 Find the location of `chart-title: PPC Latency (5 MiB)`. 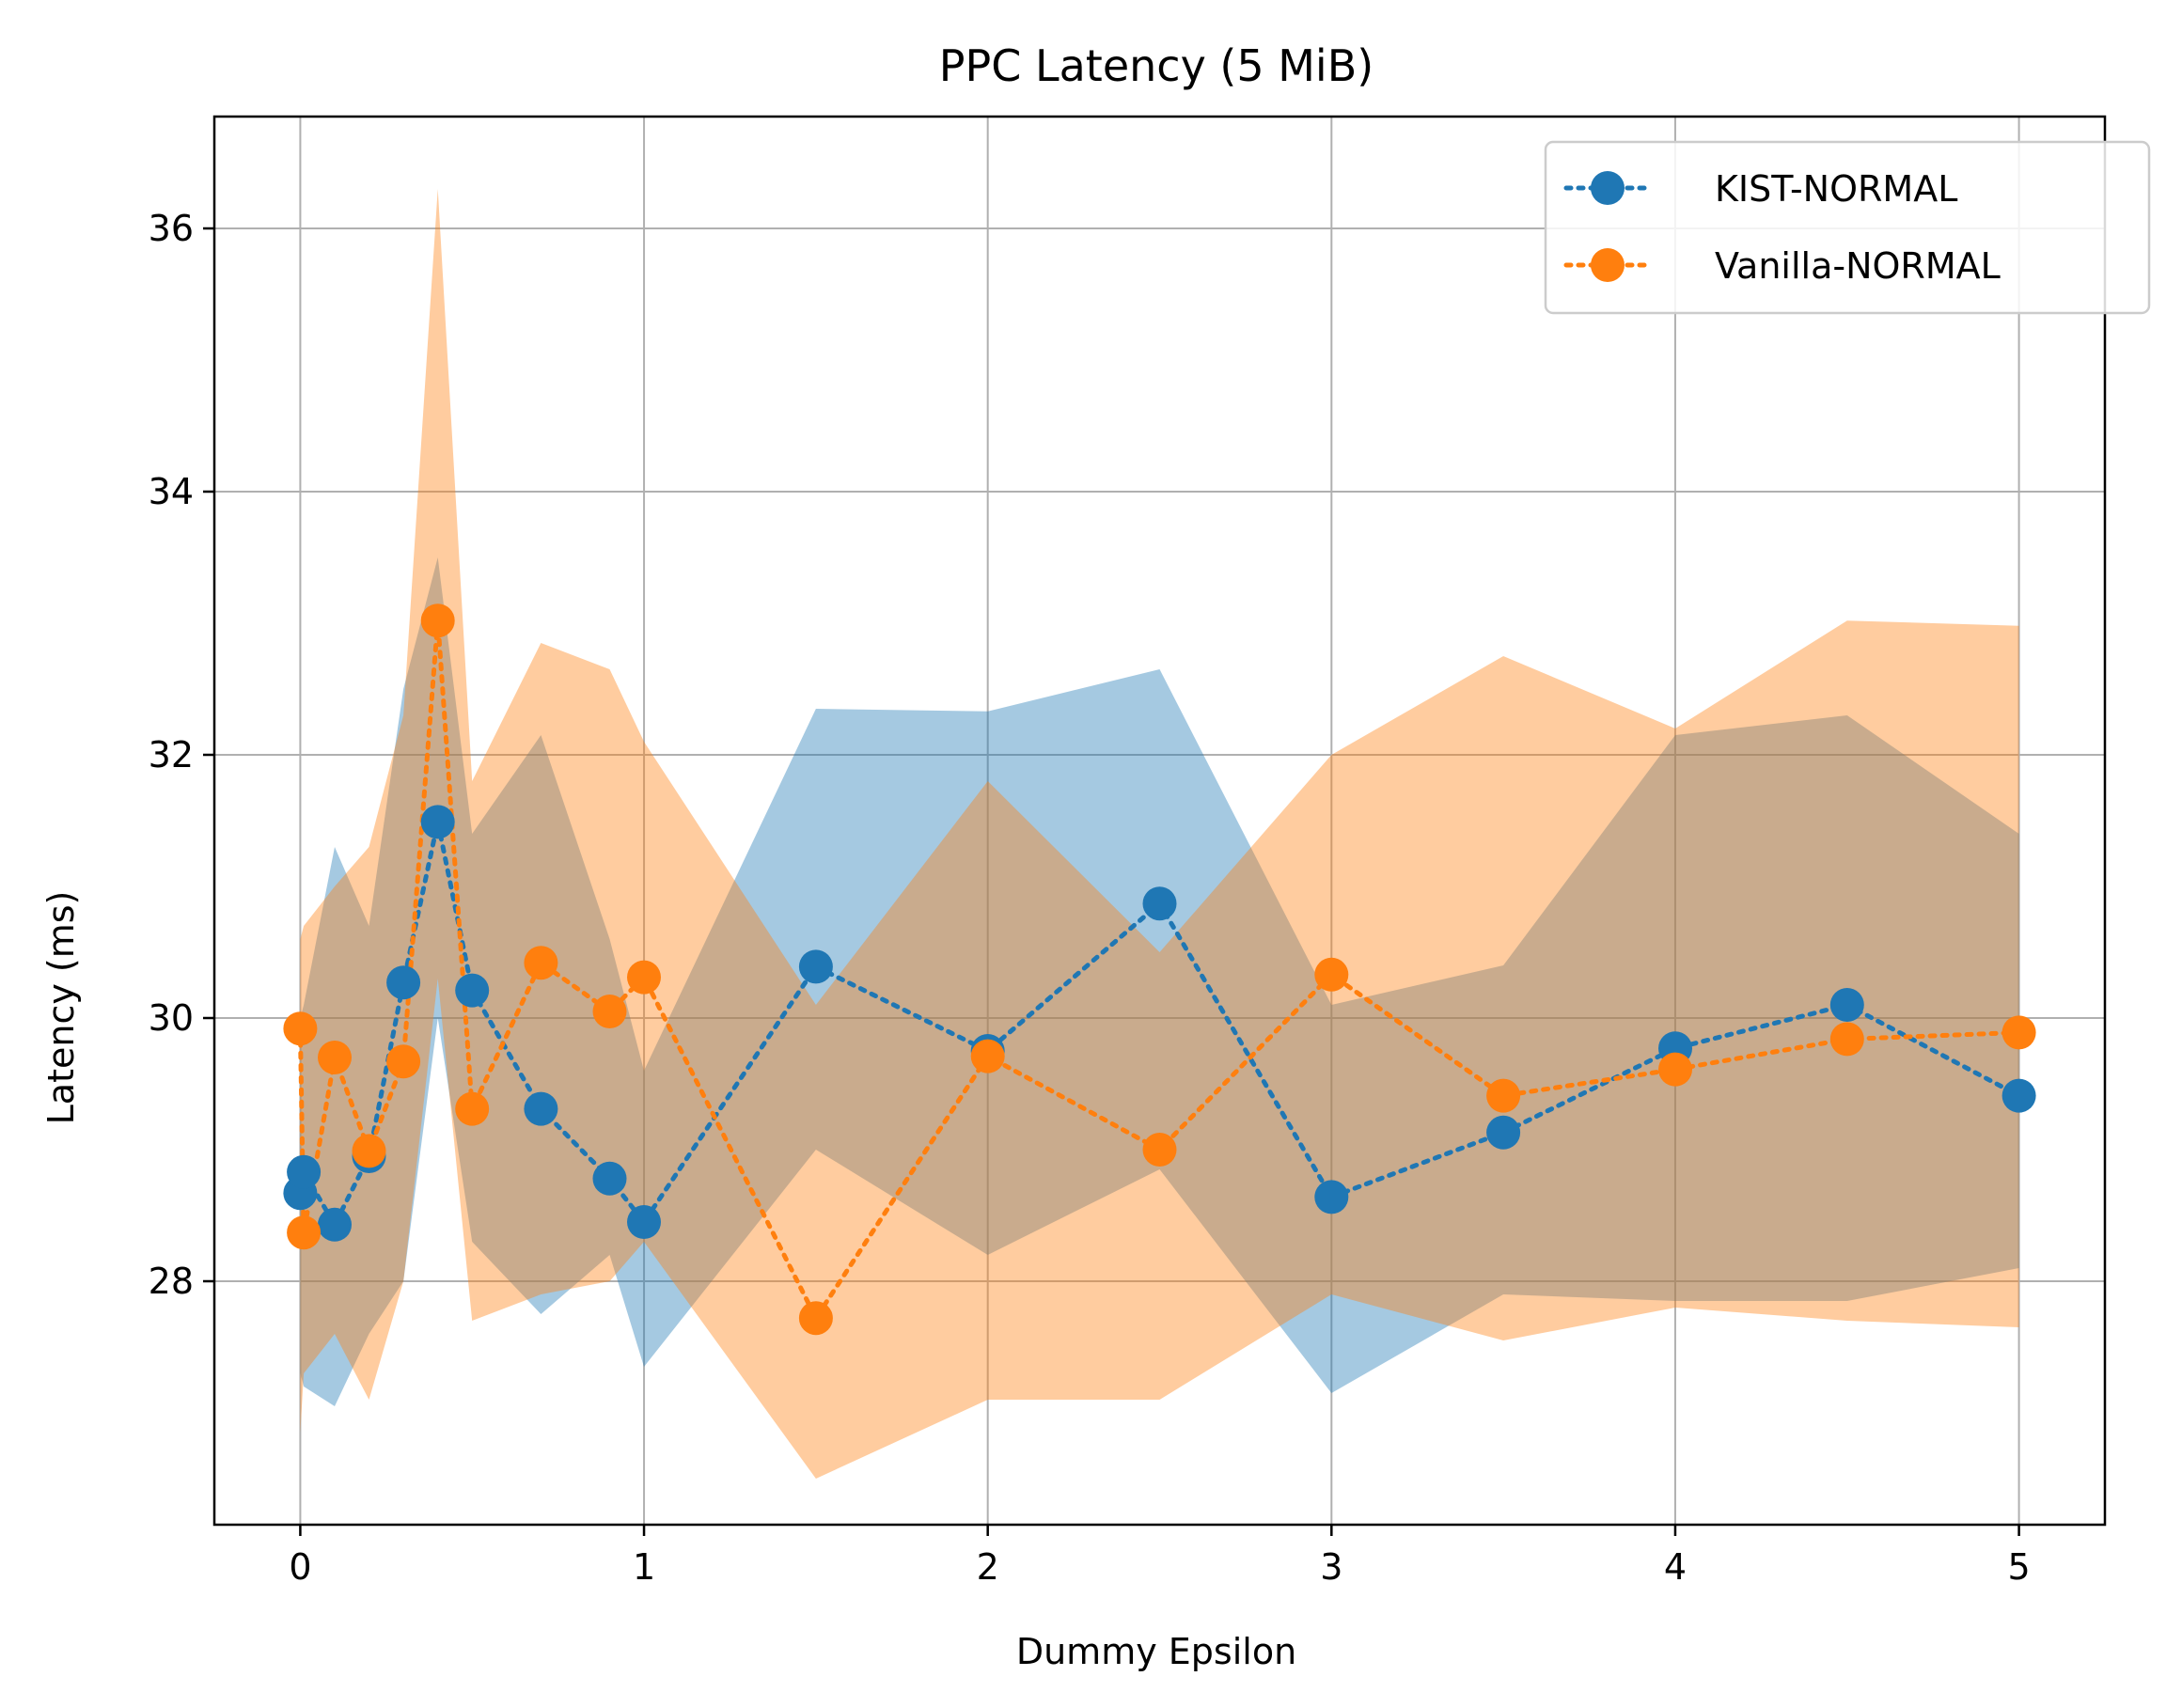

chart-title: PPC Latency (5 MiB) is located at coordinates (1157, 65).